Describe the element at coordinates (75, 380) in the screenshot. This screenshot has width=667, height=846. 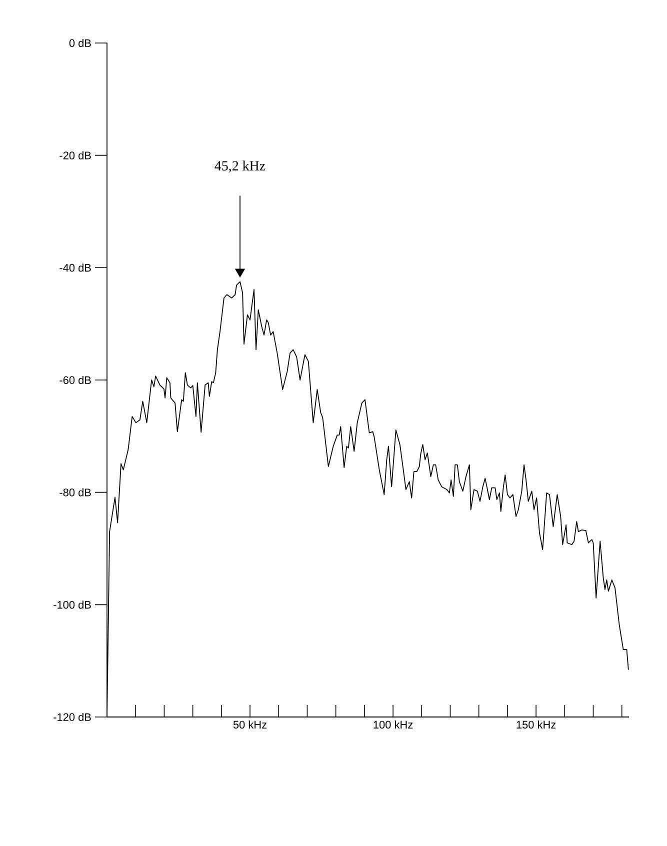
I see `y-tick-label: -60 dB` at that location.